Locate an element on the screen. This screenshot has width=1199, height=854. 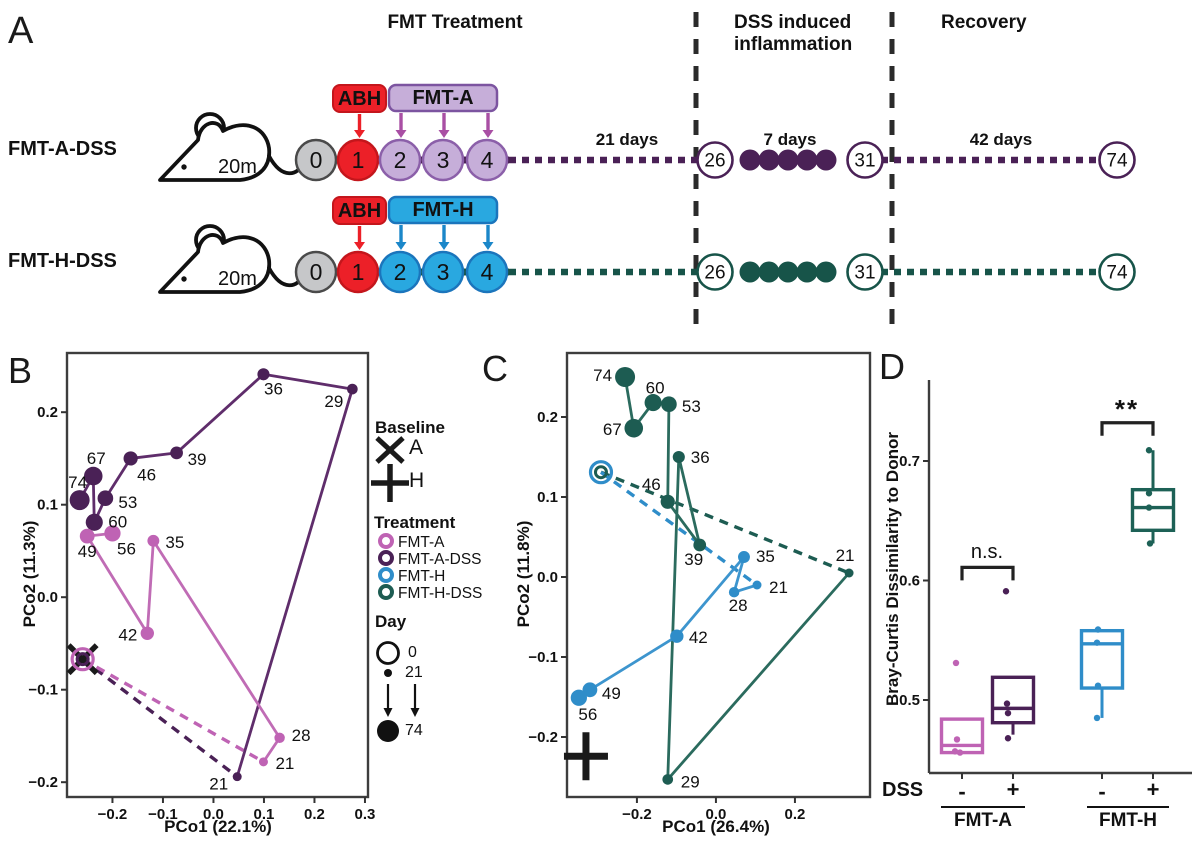
trajectory-line-FMT-H is located at coordinates (668, 627).